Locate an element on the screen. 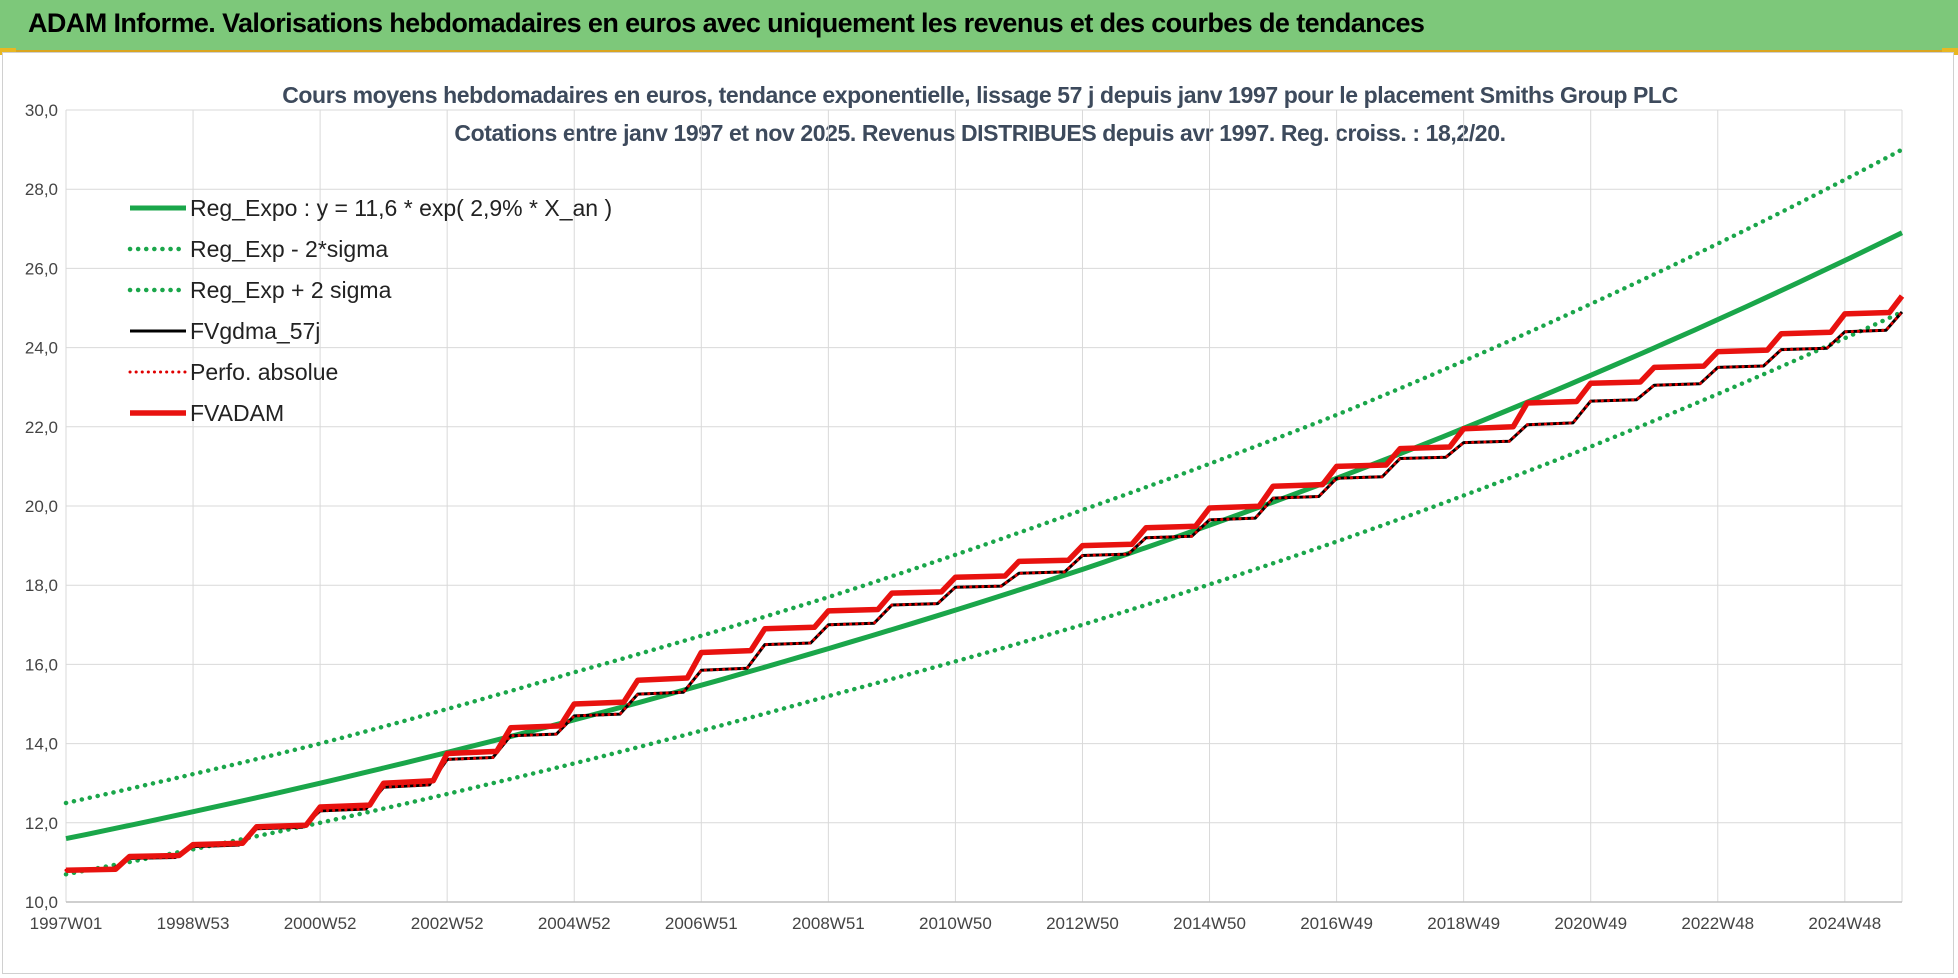 Image resolution: width=1958 pixels, height=978 pixels. y-tick-label: 26,0 is located at coordinates (41, 268).